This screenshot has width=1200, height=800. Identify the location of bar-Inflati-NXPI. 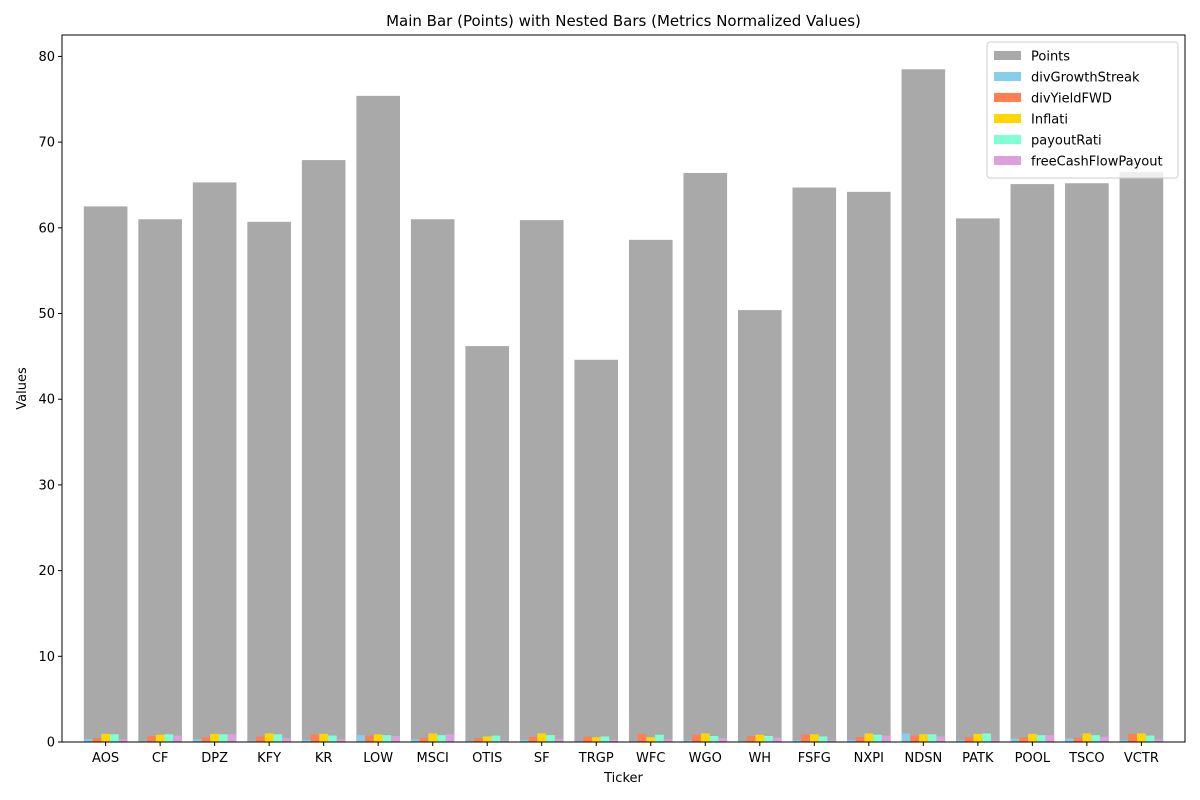
(869, 737).